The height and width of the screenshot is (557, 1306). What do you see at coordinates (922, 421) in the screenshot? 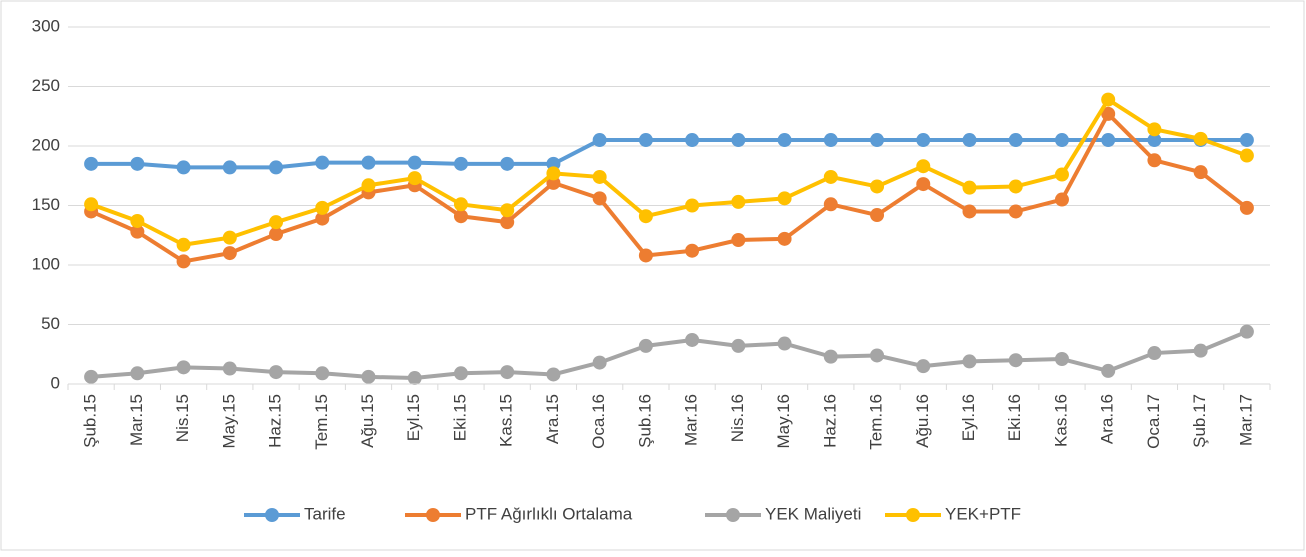
I see `x-tick-label: Ağu.16` at bounding box center [922, 421].